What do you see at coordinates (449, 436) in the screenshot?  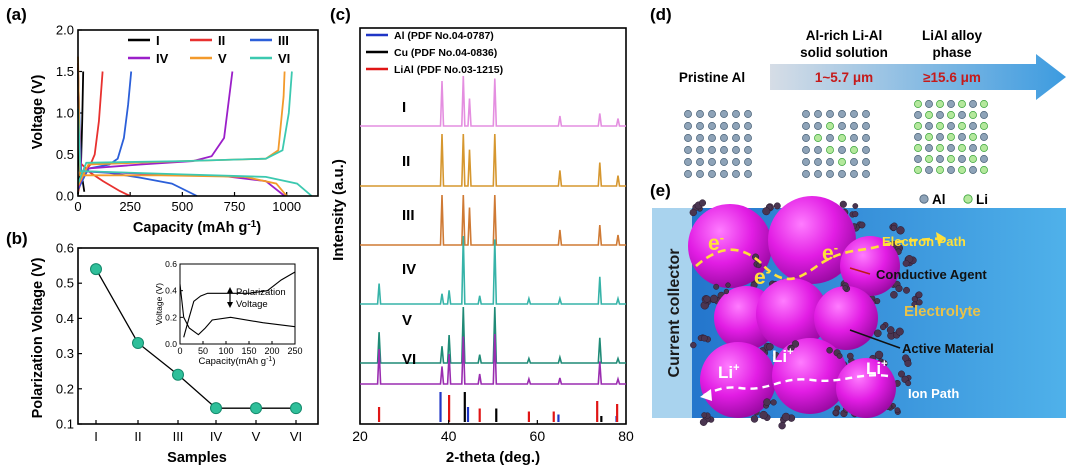 I see `x-tick-label: 40` at bounding box center [449, 436].